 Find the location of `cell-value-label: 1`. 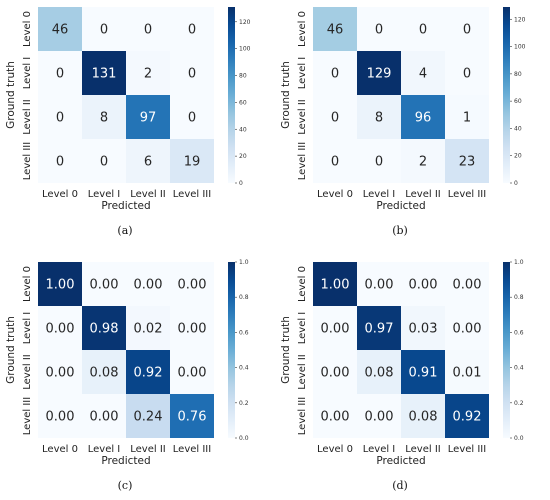

cell-value-label: 1 is located at coordinates (467, 118).